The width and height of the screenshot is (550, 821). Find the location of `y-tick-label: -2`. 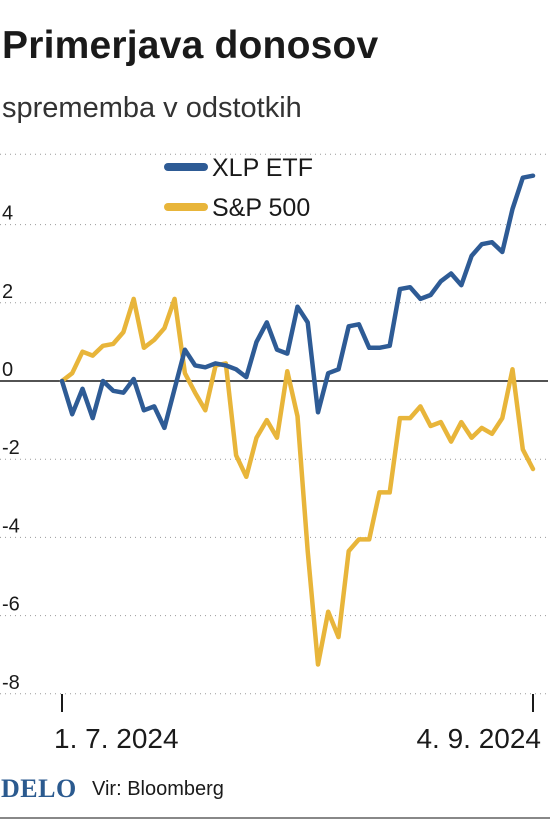

y-tick-label: -2 is located at coordinates (11, 448).